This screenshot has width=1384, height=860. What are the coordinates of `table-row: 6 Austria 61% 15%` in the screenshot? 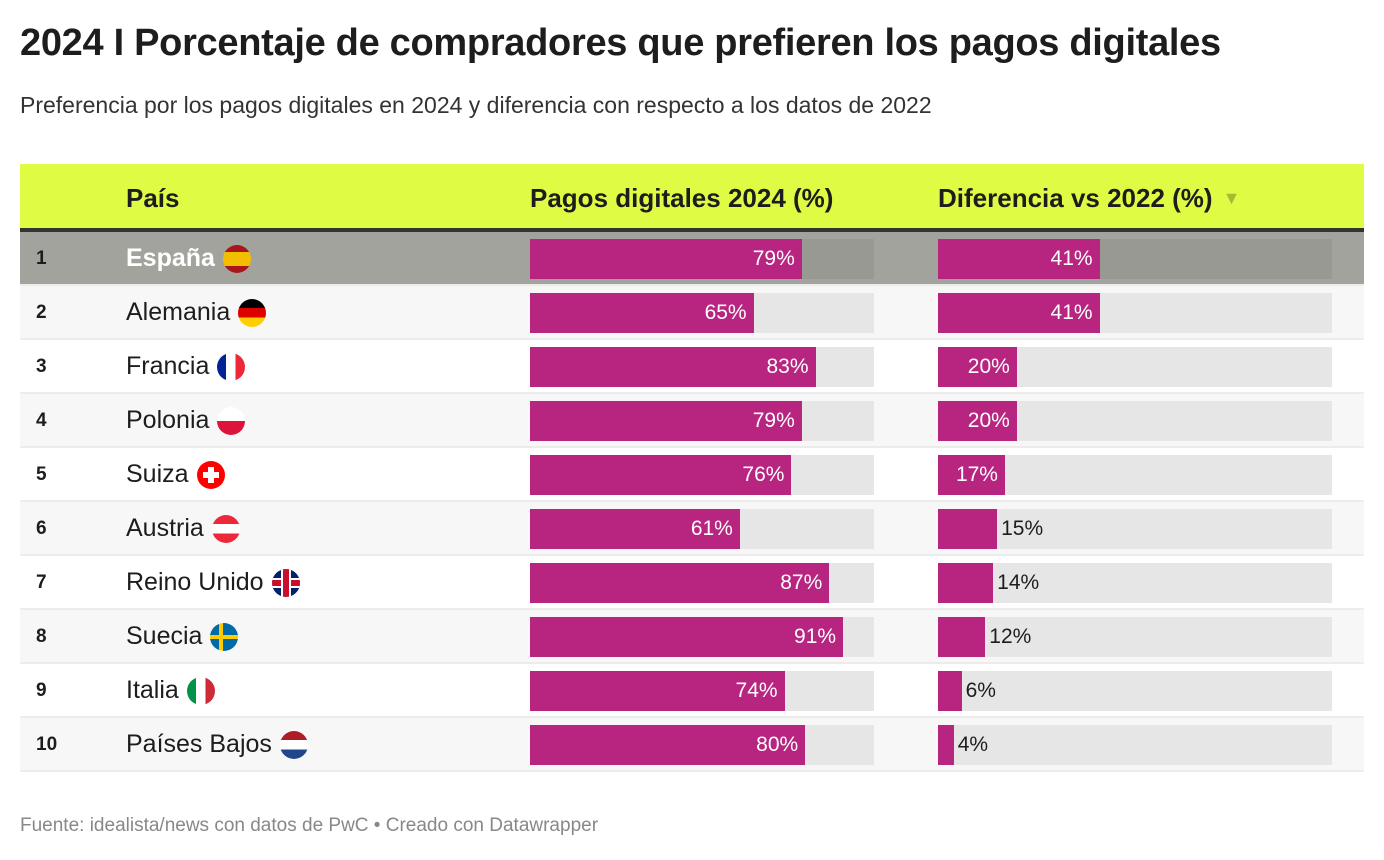 It's located at (692, 529).